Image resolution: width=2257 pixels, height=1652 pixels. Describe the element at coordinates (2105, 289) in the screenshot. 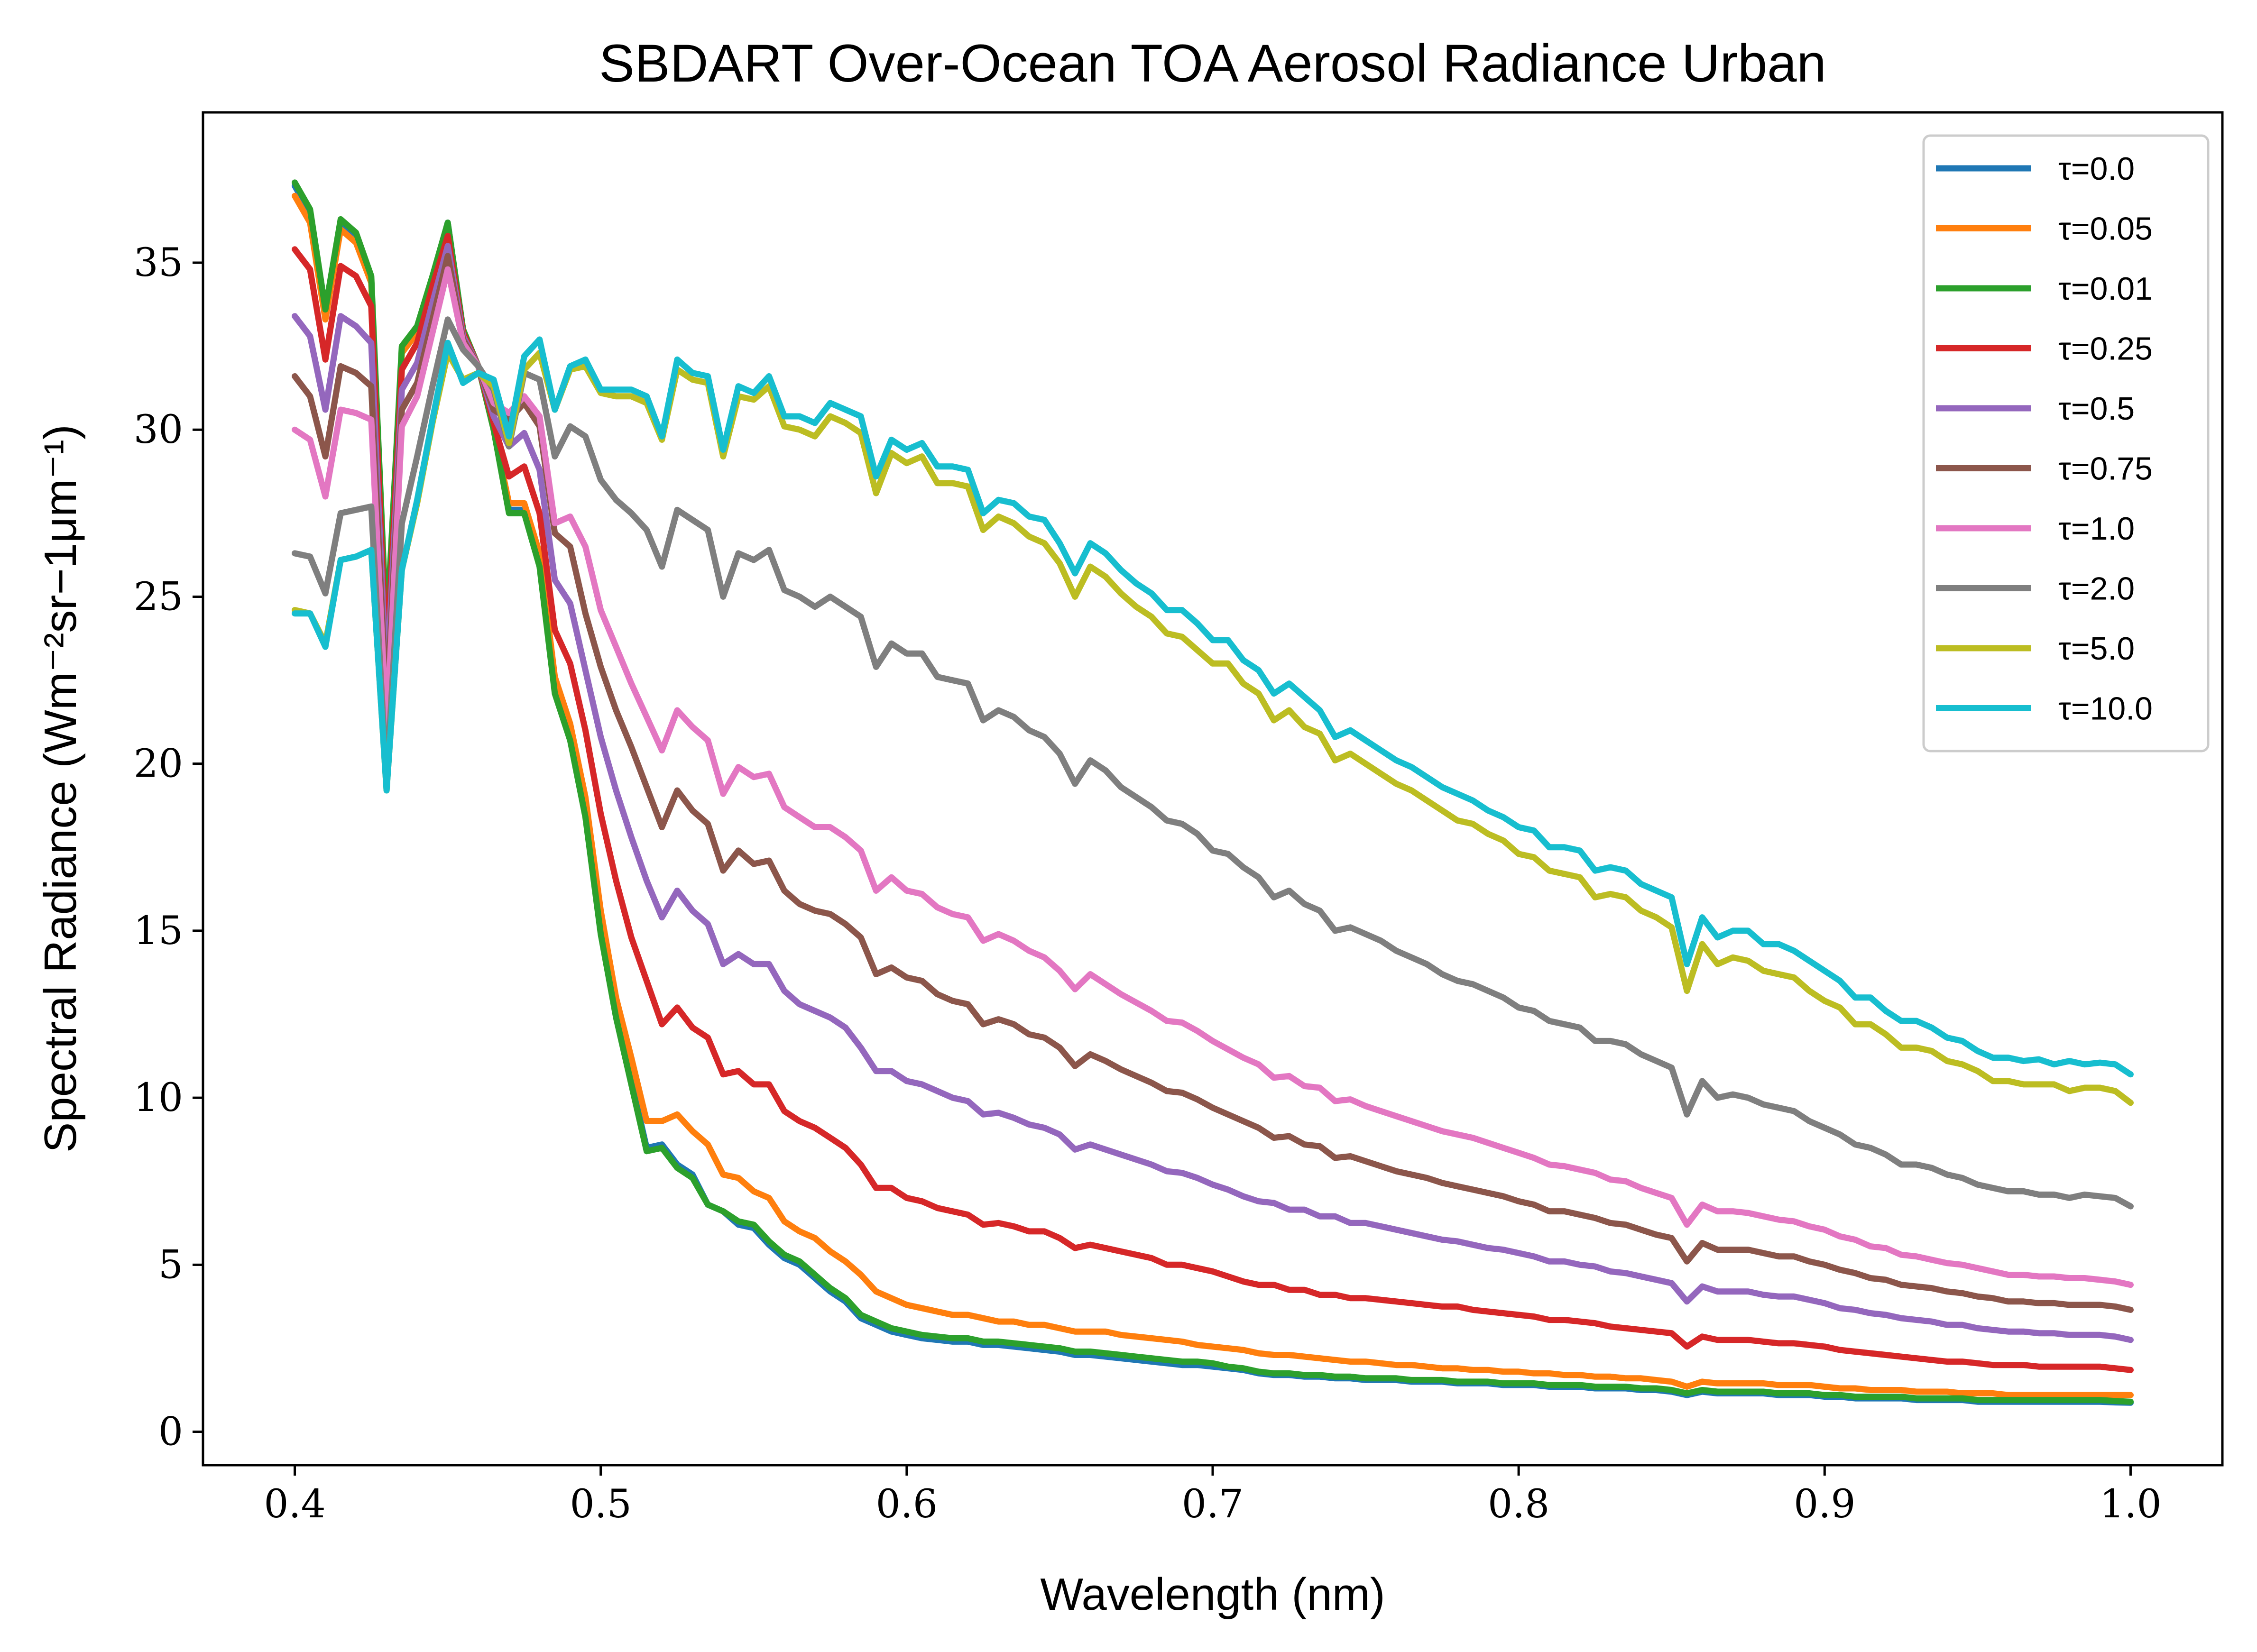

I see `legend-label: τ=0.01` at that location.